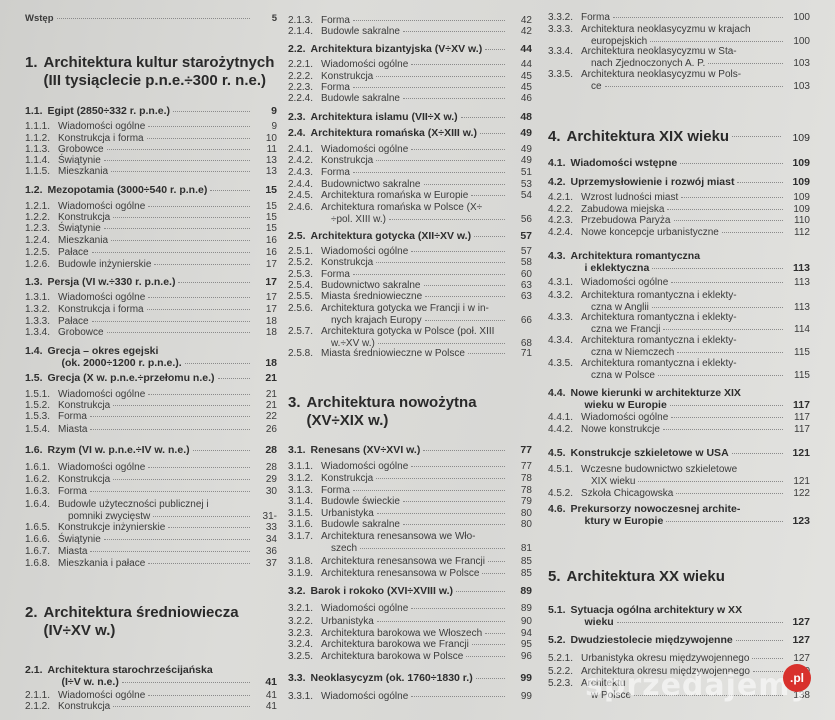  I want to click on page-number: 66, so click(526, 320).